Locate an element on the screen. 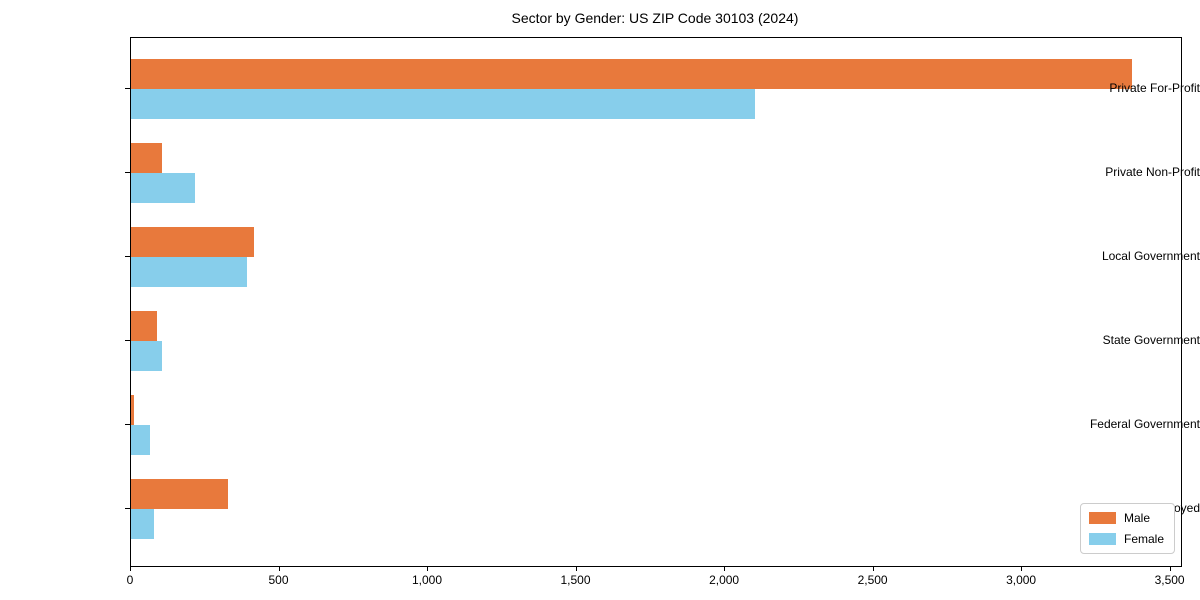 The height and width of the screenshot is (600, 1200). legend-swatch-male is located at coordinates (1102, 518).